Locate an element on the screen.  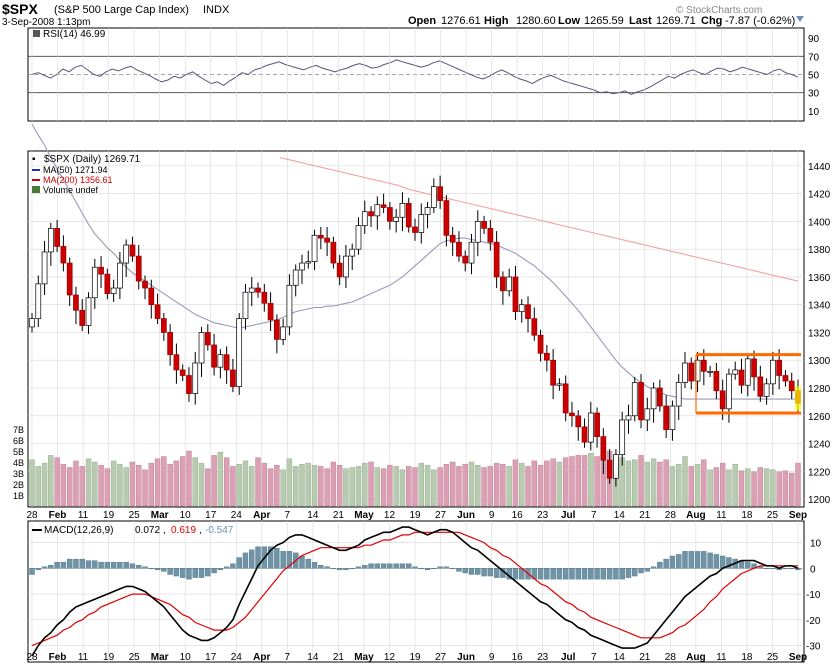
dropdown-arrow-icon is located at coordinates (800, 19).